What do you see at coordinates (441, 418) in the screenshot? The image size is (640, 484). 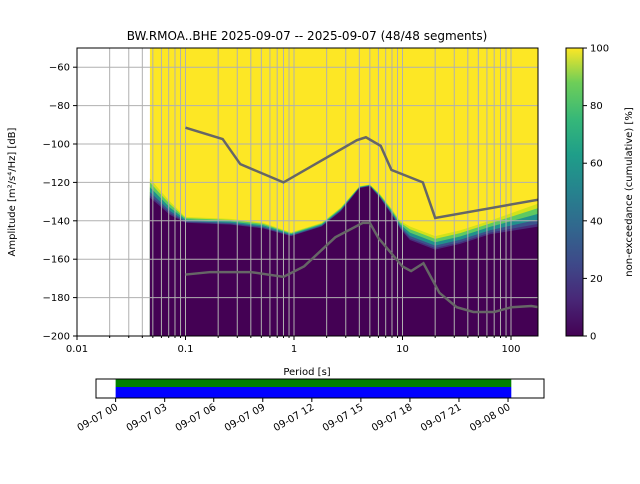 I see `timeline-tick-label: 09-07 21` at bounding box center [441, 418].